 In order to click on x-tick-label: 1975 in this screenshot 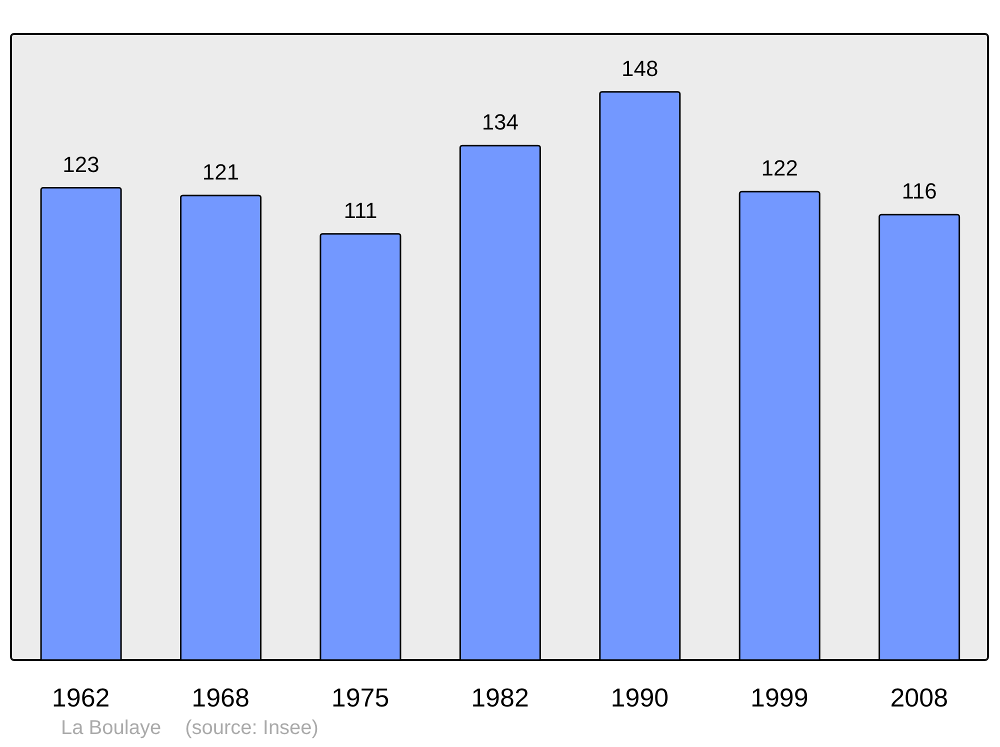, I will do `click(360, 697)`.